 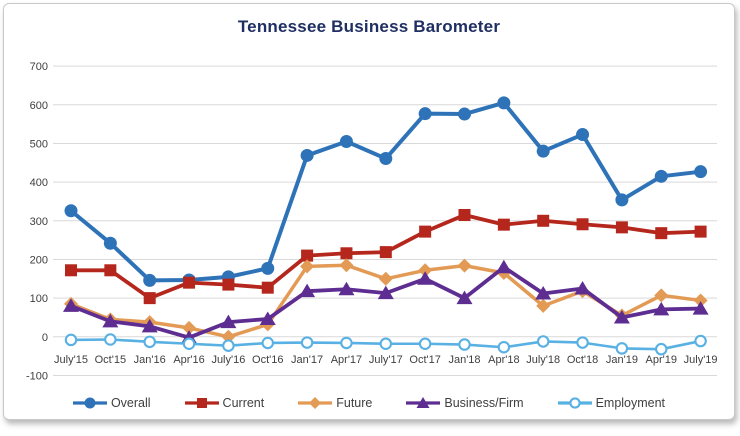 I want to click on y-tick-label: 100, so click(x=39, y=299).